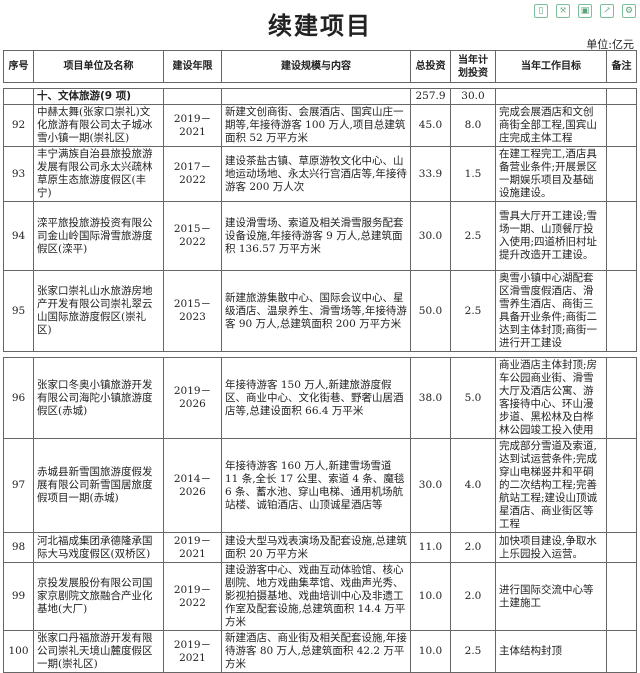 This screenshot has width=640, height=673. What do you see at coordinates (192, 174) in the screenshot?
I see `cell-years: 2017－2022` at bounding box center [192, 174].